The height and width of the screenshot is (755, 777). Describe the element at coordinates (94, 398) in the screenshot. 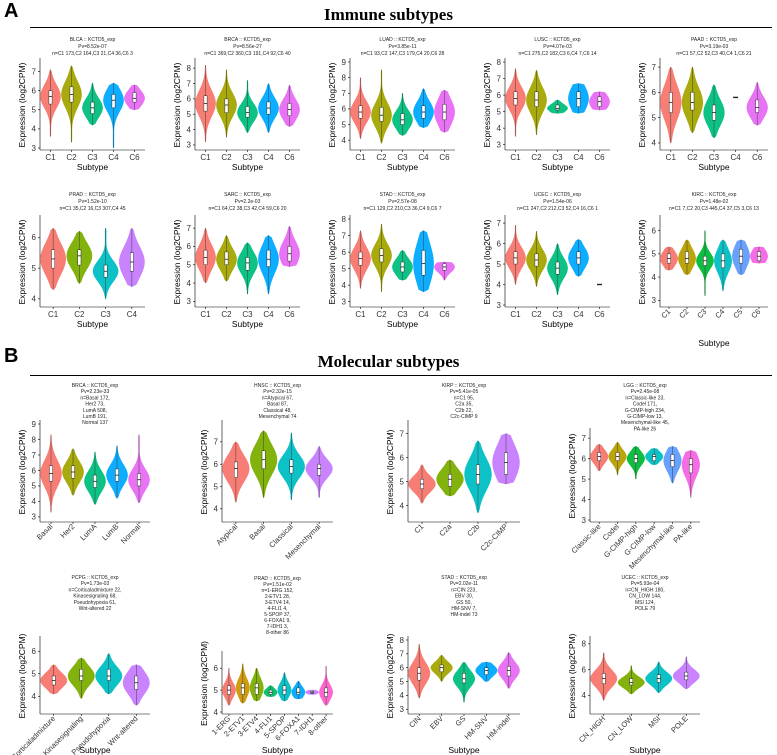

I see `panel-title-line: n=Basal 172,` at that location.